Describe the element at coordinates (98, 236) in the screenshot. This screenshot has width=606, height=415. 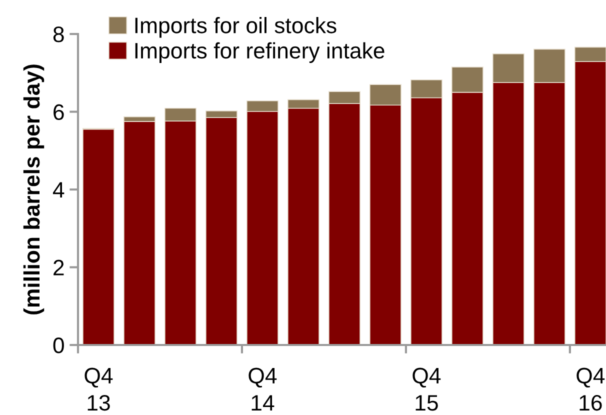
I see `bar` at that location.